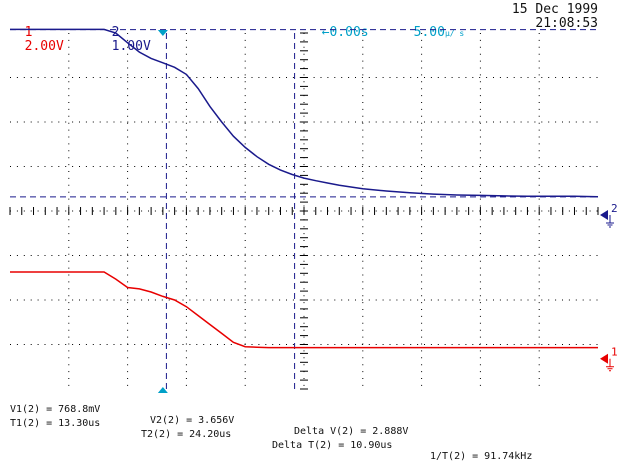 Image resolution: width=628 pixels, height=462 pixels. Describe the element at coordinates (609, 215) in the screenshot. I see `channel-2-ground-marker: 2` at that location.